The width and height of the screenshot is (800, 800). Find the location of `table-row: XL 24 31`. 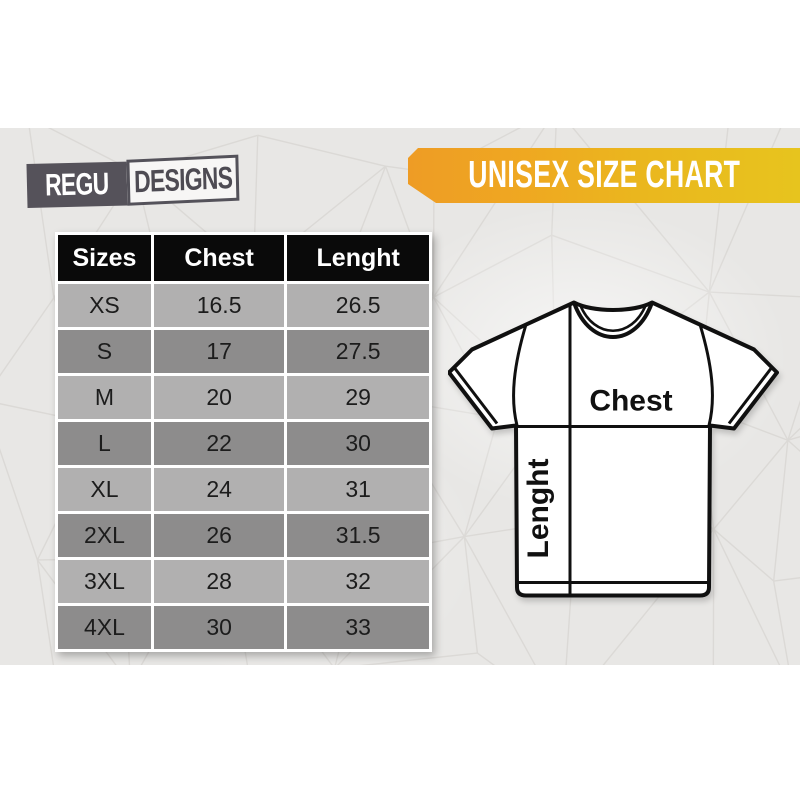

table-row: XL 24 31 is located at coordinates (243, 489).